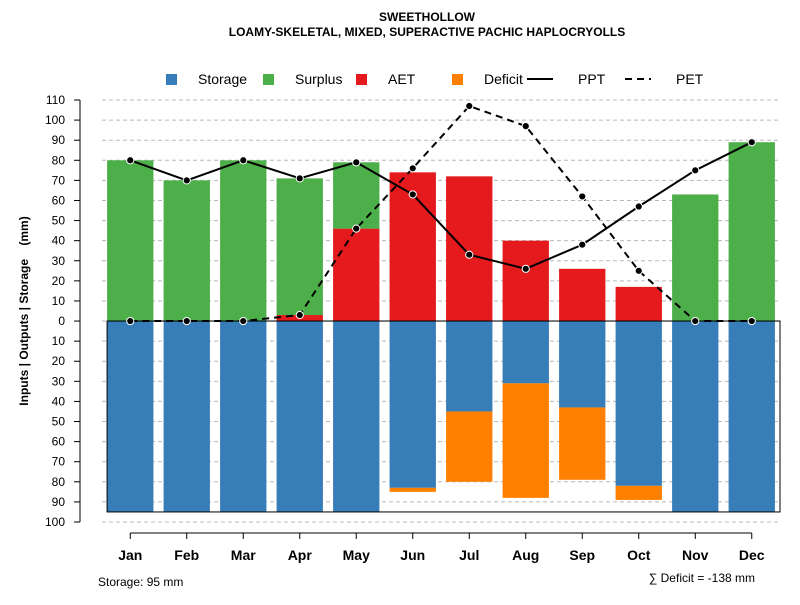 The image size is (800, 605). I want to click on legend-swatch-surplus, so click(268, 79).